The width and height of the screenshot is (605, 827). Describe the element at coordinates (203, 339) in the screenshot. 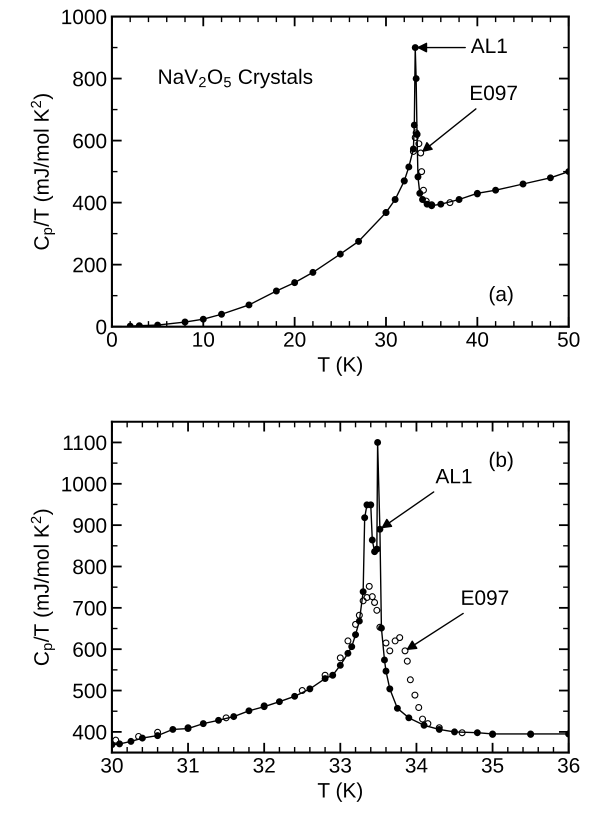

I see `x-tick-label: 10` at that location.